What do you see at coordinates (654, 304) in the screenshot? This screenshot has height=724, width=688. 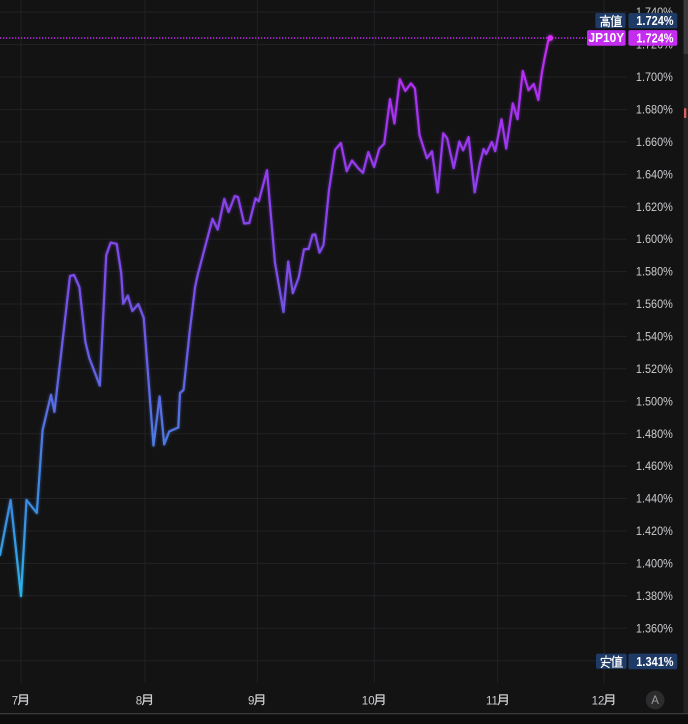 I see `svg-text: 1.560%` at bounding box center [654, 304].